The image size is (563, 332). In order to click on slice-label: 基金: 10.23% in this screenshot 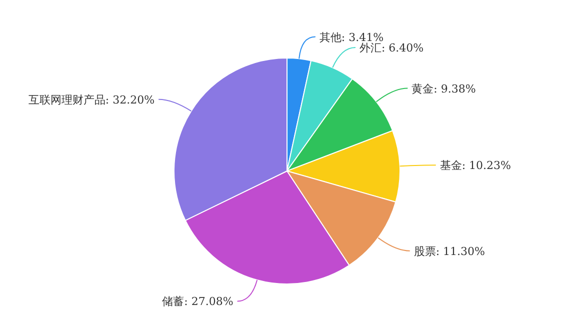, I will do `click(476, 165)`.